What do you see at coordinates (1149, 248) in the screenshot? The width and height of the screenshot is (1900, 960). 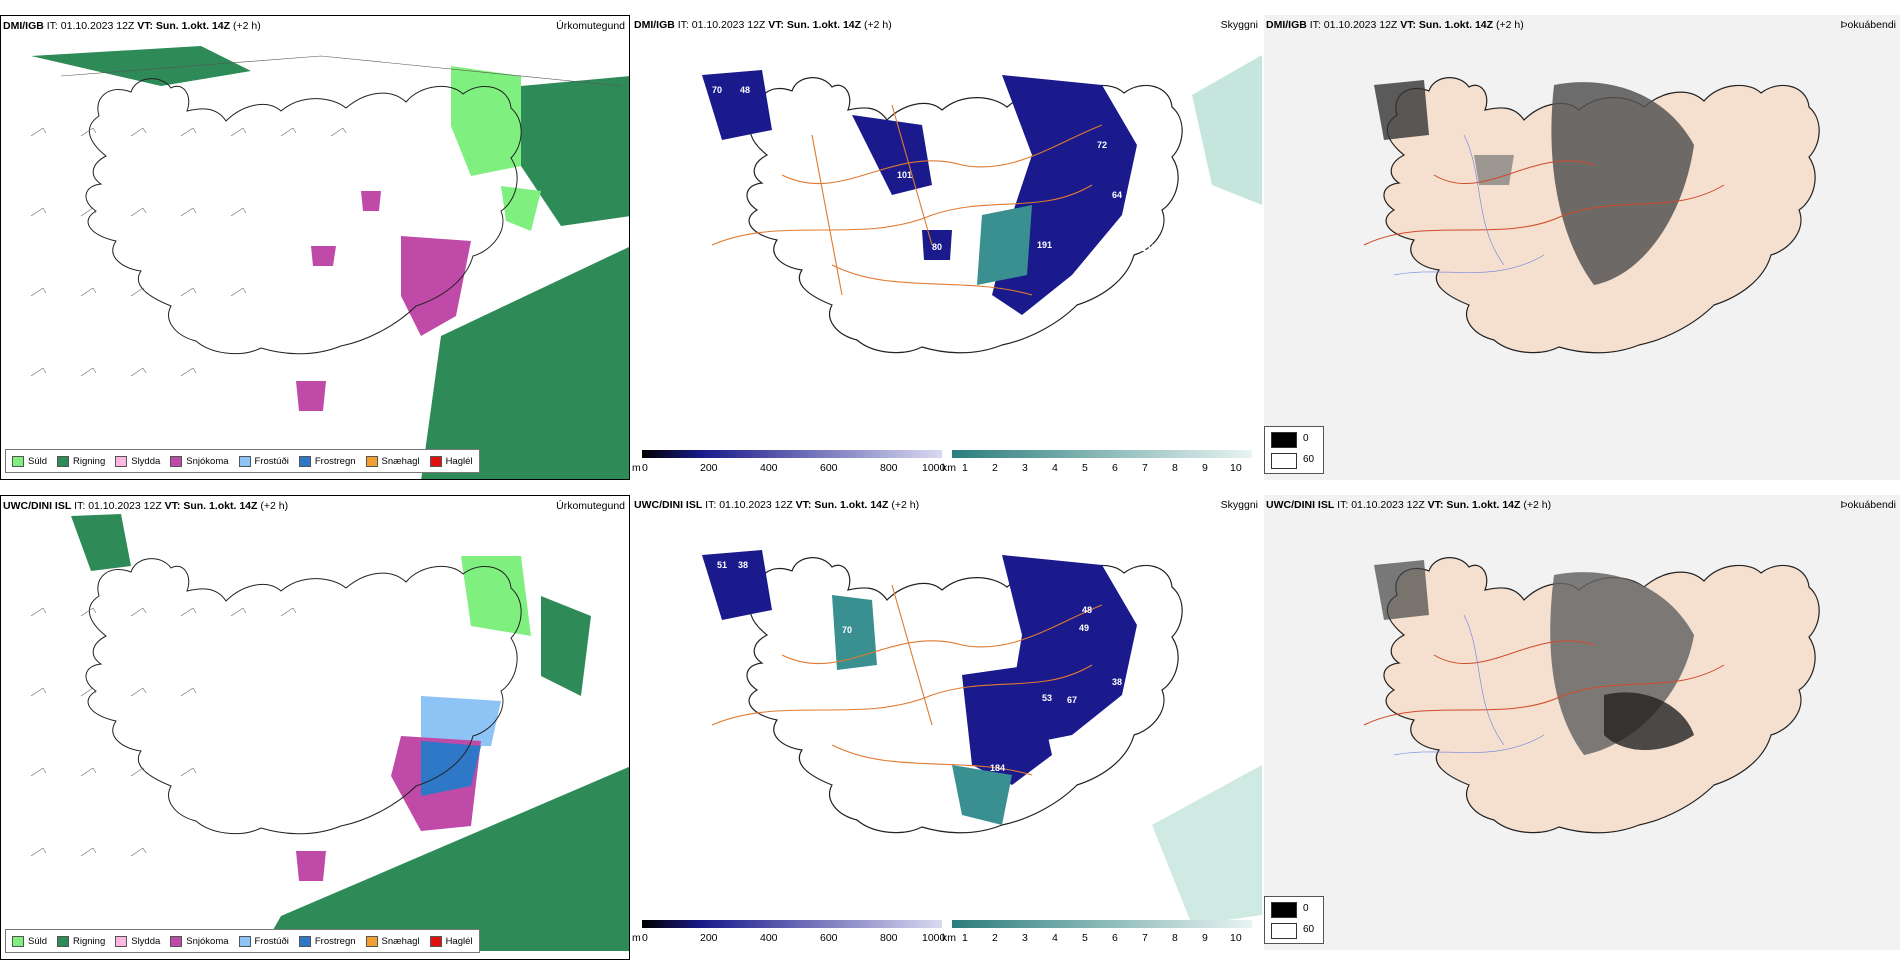 I see `cloud-number: 117` at bounding box center [1149, 248].